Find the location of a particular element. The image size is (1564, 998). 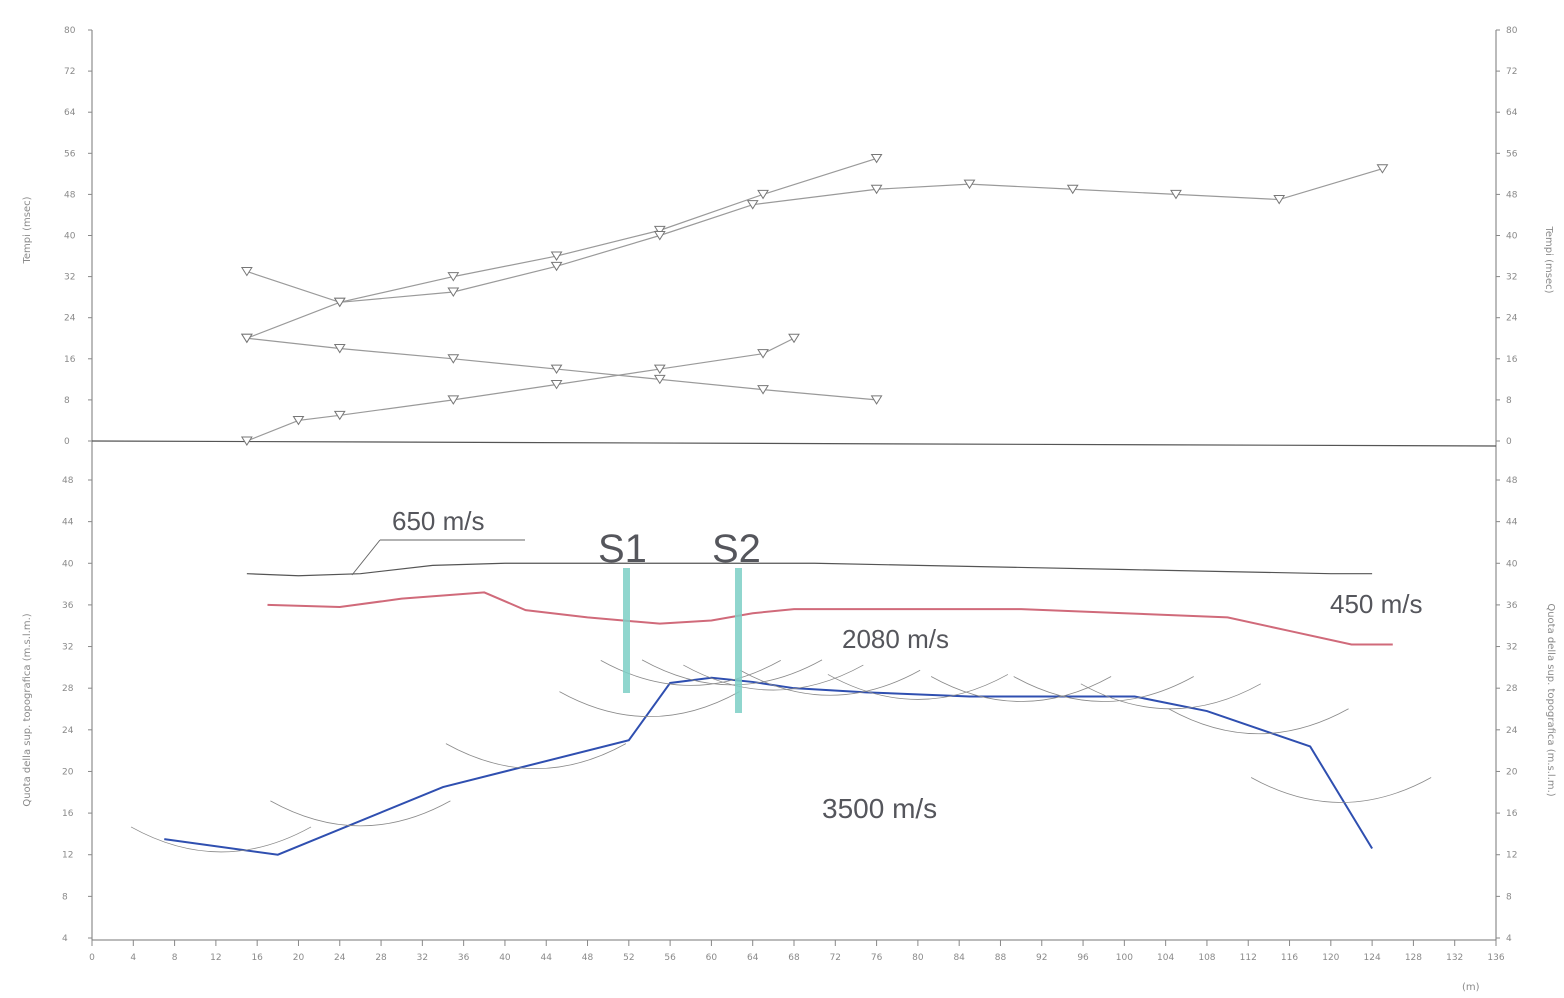

bottom-ytick-label-right: 16 is located at coordinates (1512, 814).